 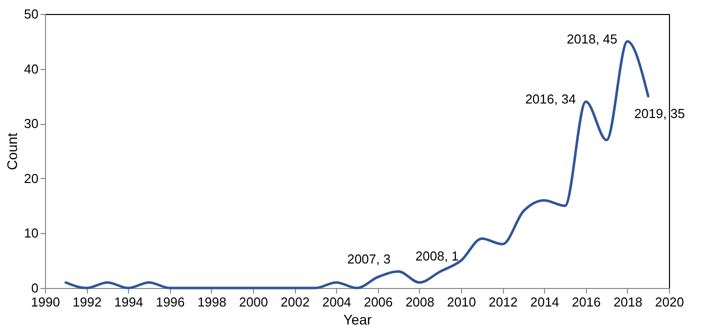 What do you see at coordinates (419, 302) in the screenshot?
I see `x-tick-label: 2008` at bounding box center [419, 302].